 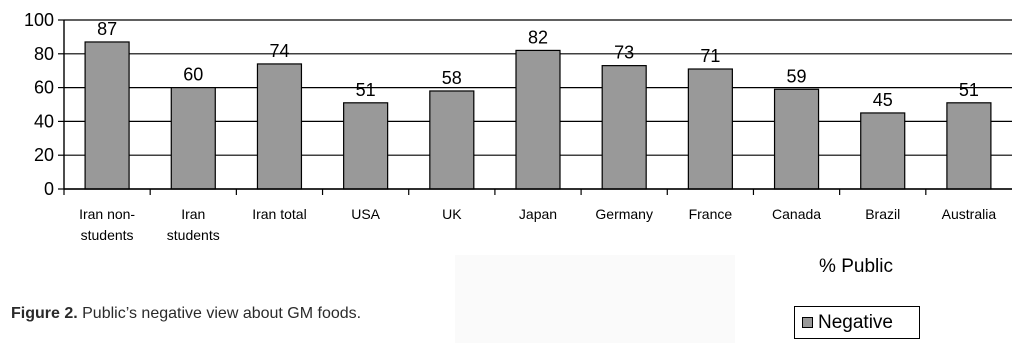 What do you see at coordinates (219, 313) in the screenshot?
I see `caption-text: Public’s negative view about GM foods.` at bounding box center [219, 313].